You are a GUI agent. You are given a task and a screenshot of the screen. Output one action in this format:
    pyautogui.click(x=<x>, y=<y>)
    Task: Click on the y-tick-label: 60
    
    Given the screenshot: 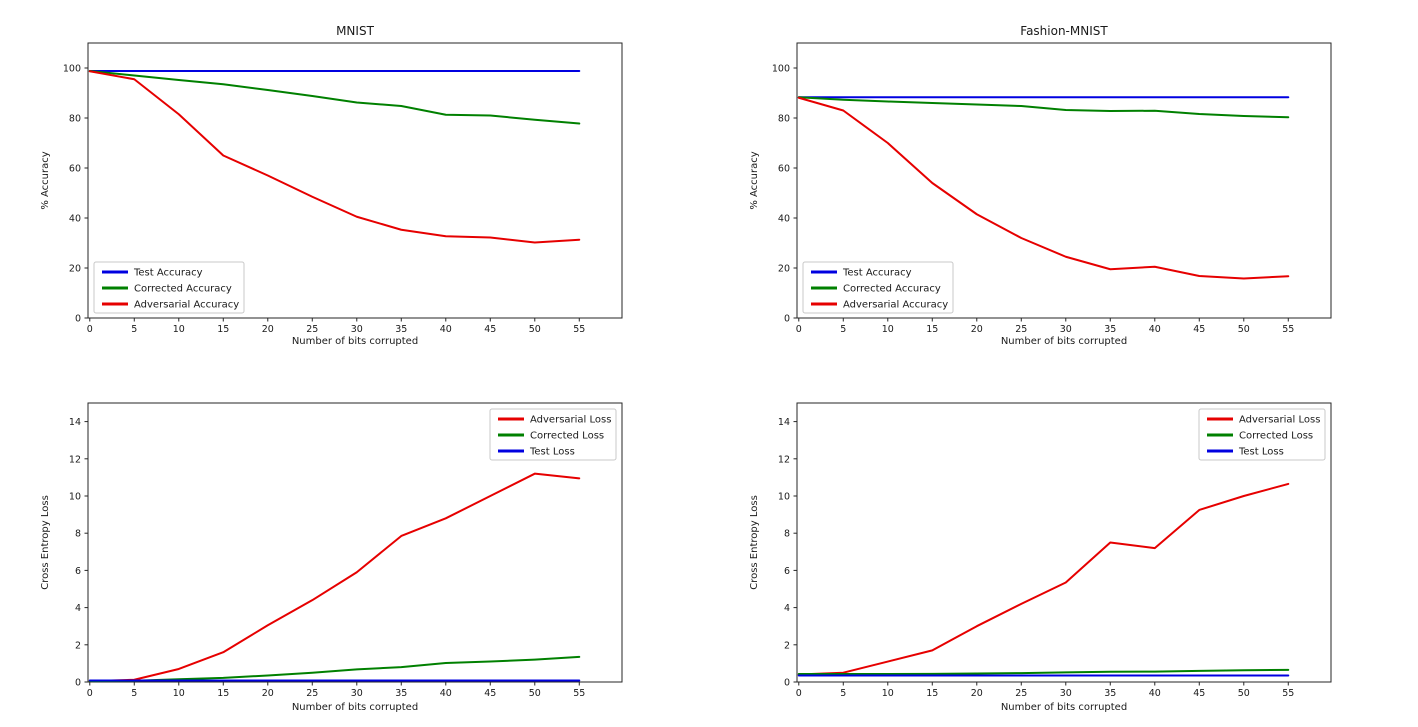 What is the action you would take?
    pyautogui.click(x=784, y=169)
    